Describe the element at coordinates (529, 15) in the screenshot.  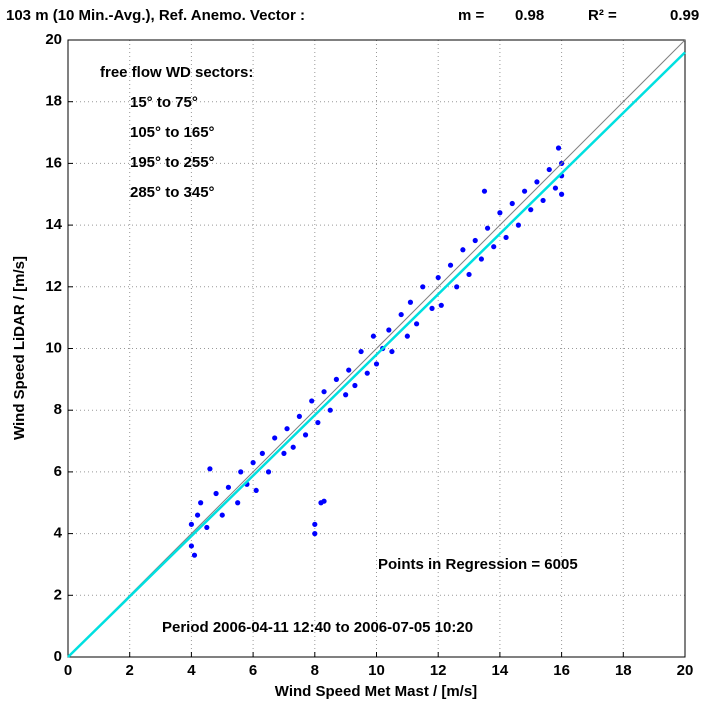
I see `slope: 0.98` at that location.